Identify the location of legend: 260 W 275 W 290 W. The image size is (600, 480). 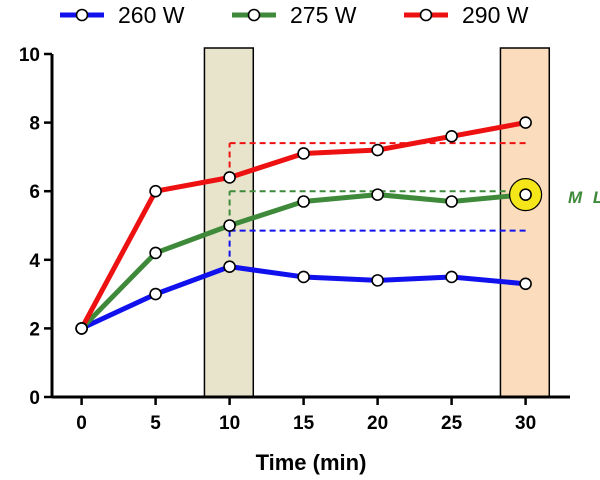
(294, 15).